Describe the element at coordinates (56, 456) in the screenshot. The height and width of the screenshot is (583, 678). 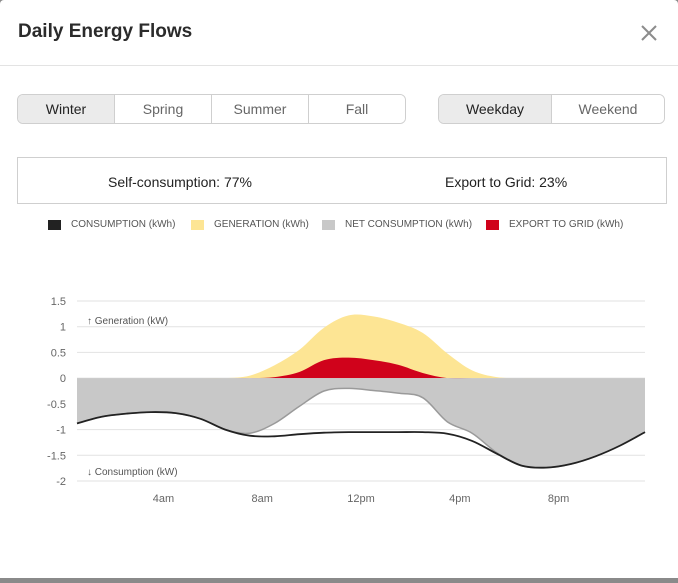
I see `y-tick-label: -1.5` at that location.